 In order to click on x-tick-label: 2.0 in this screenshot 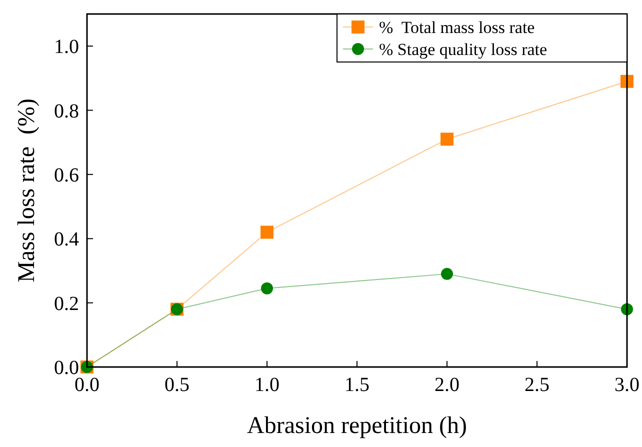, I will do `click(447, 385)`.